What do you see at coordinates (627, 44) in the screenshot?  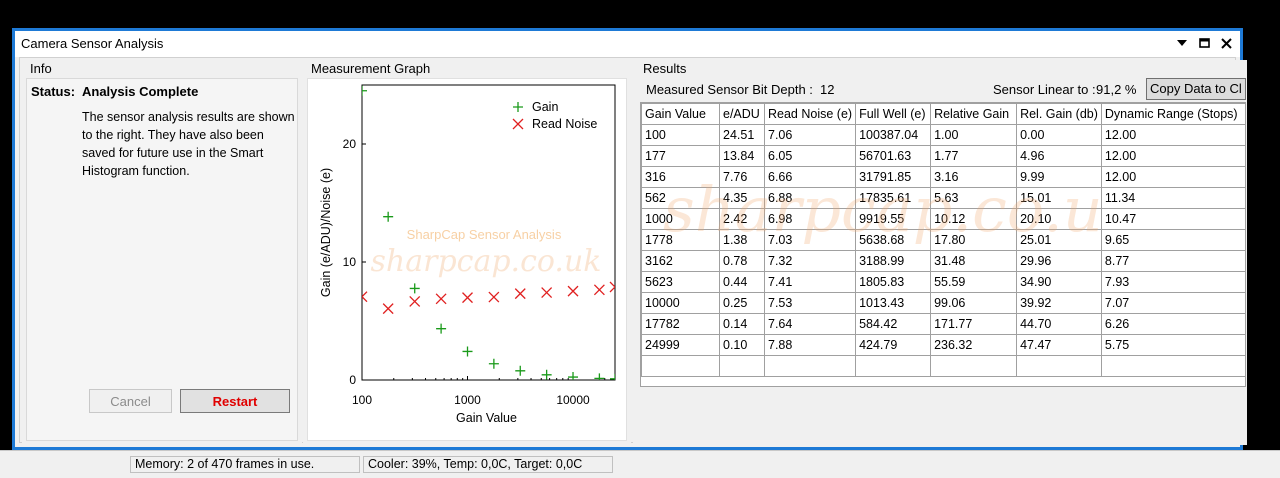 I see `title-bar: Camera Sensor Analysis` at bounding box center [627, 44].